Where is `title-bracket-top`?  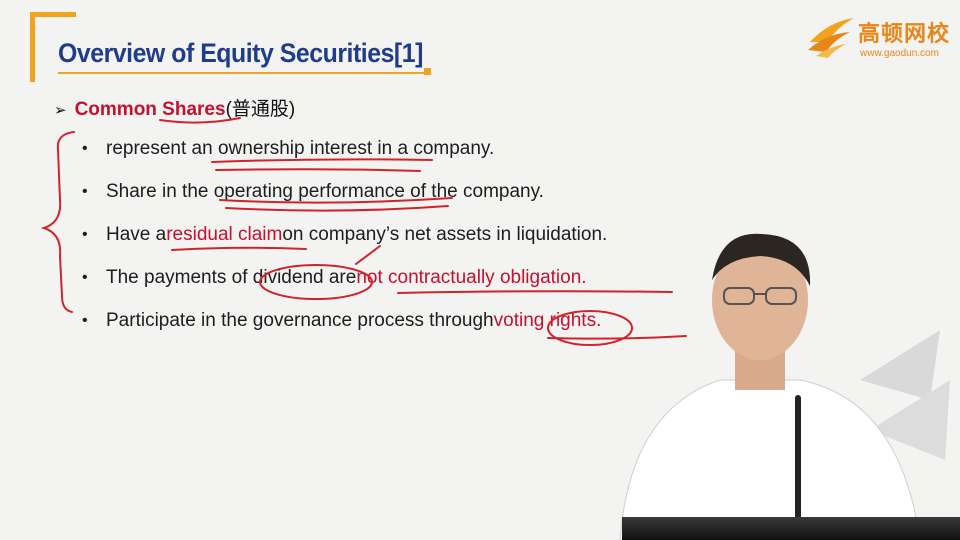 title-bracket-top is located at coordinates (53, 14).